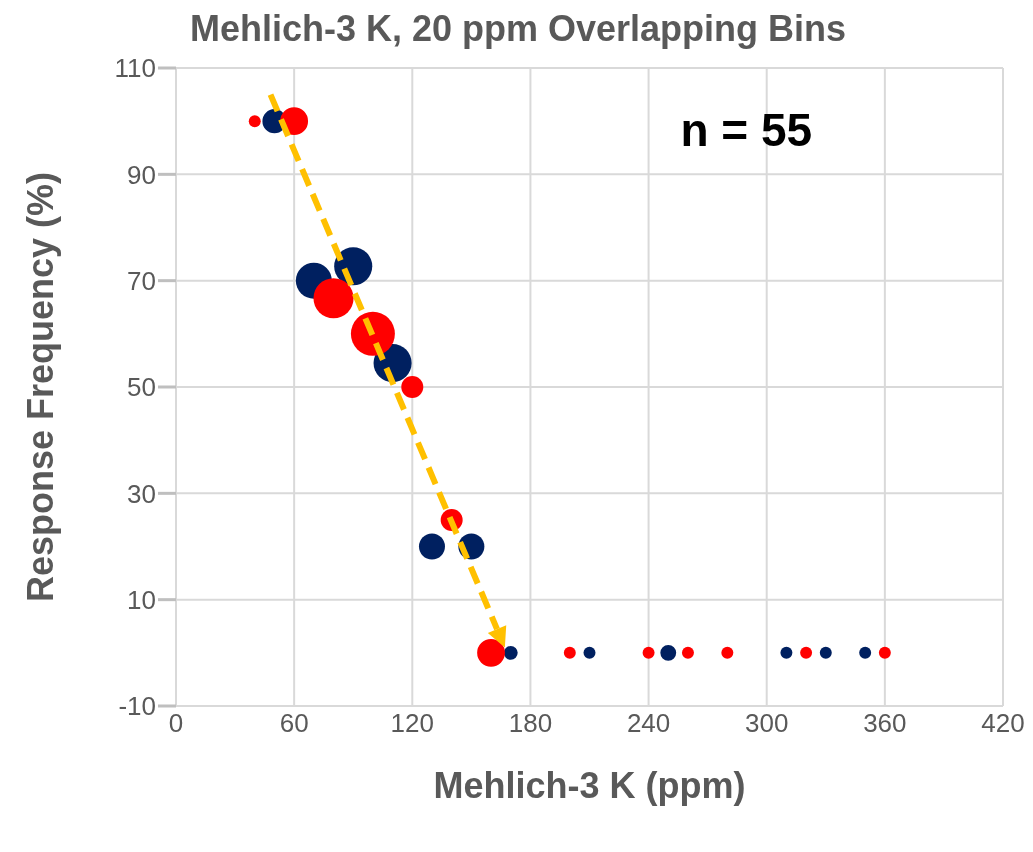  I want to click on chart-title: Mehlich-3 K, 20 ppm Overlapping Bins, so click(518, 29).